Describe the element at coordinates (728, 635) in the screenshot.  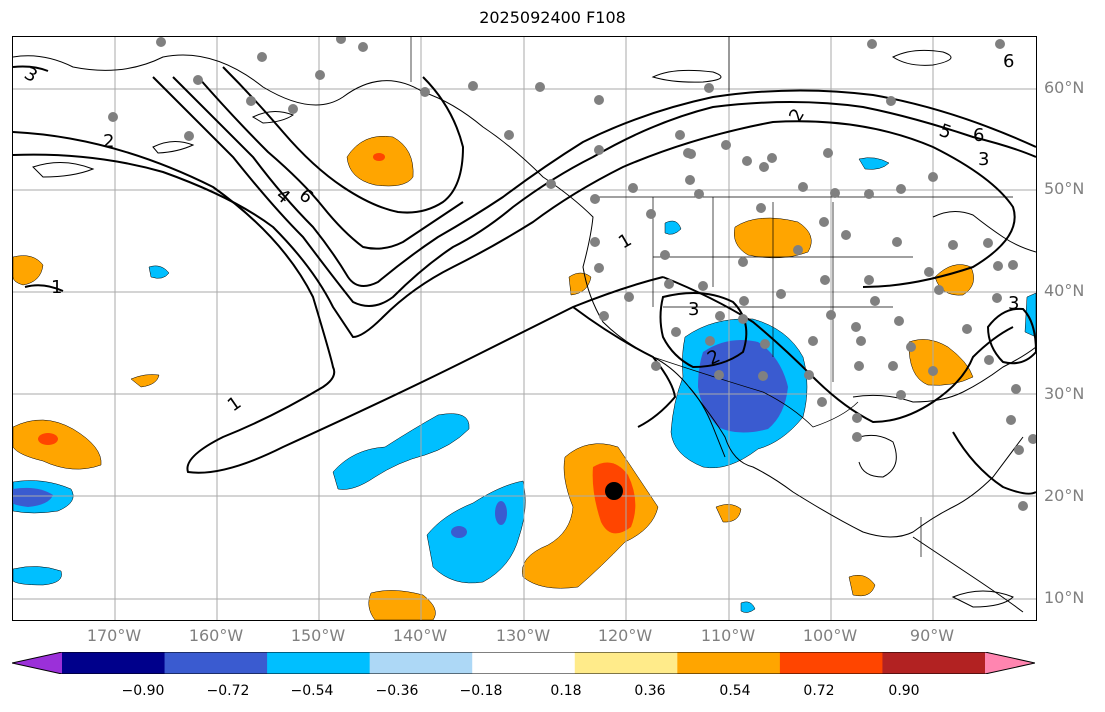
I see `lon-label: 110°W` at that location.